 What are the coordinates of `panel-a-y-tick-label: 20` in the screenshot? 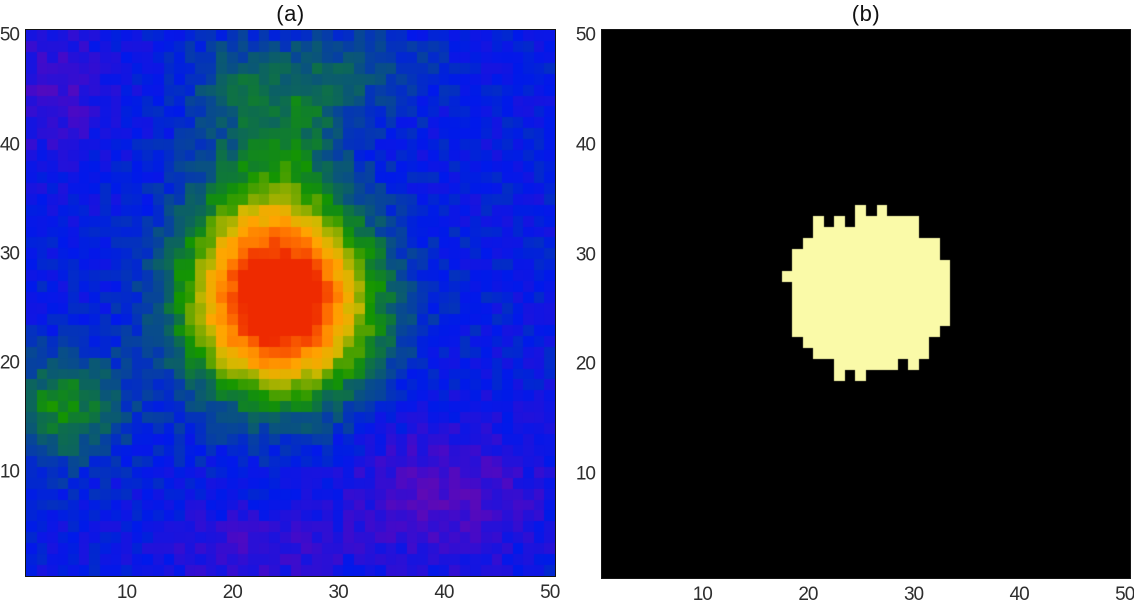 It's located at (10, 363).